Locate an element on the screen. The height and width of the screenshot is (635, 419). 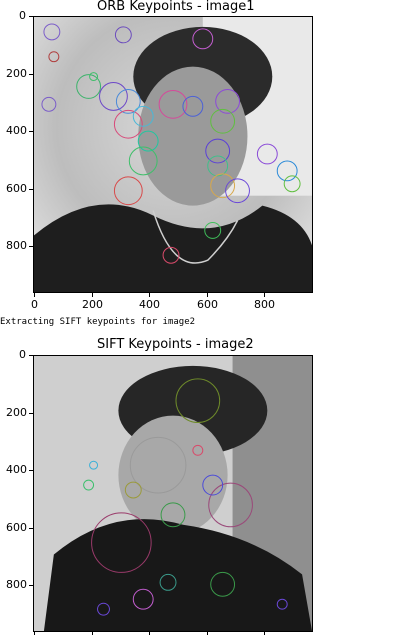
sift-plot-title: SIFT Keypoints - image2 is located at coordinates (175, 344).